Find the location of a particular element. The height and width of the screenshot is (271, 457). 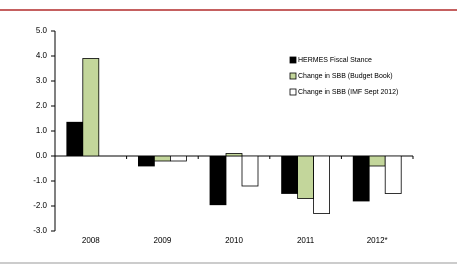

y-tick-label: -3.0 is located at coordinates (40, 230).